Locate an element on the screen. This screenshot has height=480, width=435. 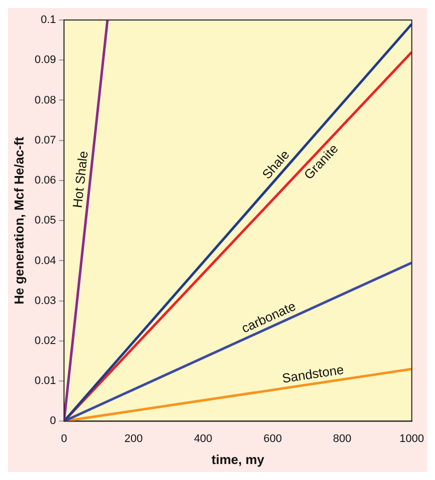
y-tick-label: 0 is located at coordinates (53, 421).